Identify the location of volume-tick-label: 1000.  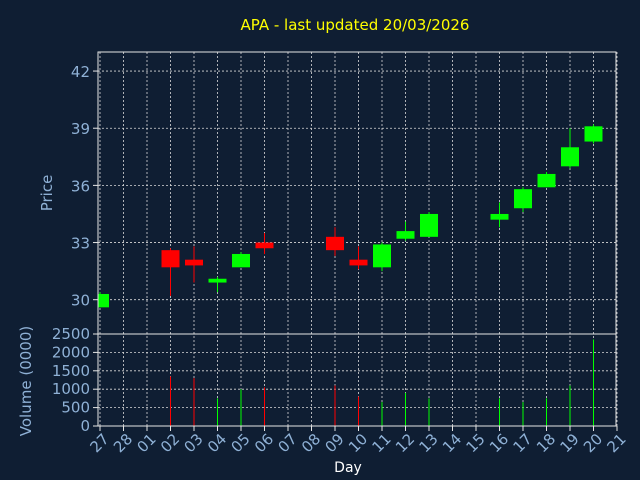
(71, 389).